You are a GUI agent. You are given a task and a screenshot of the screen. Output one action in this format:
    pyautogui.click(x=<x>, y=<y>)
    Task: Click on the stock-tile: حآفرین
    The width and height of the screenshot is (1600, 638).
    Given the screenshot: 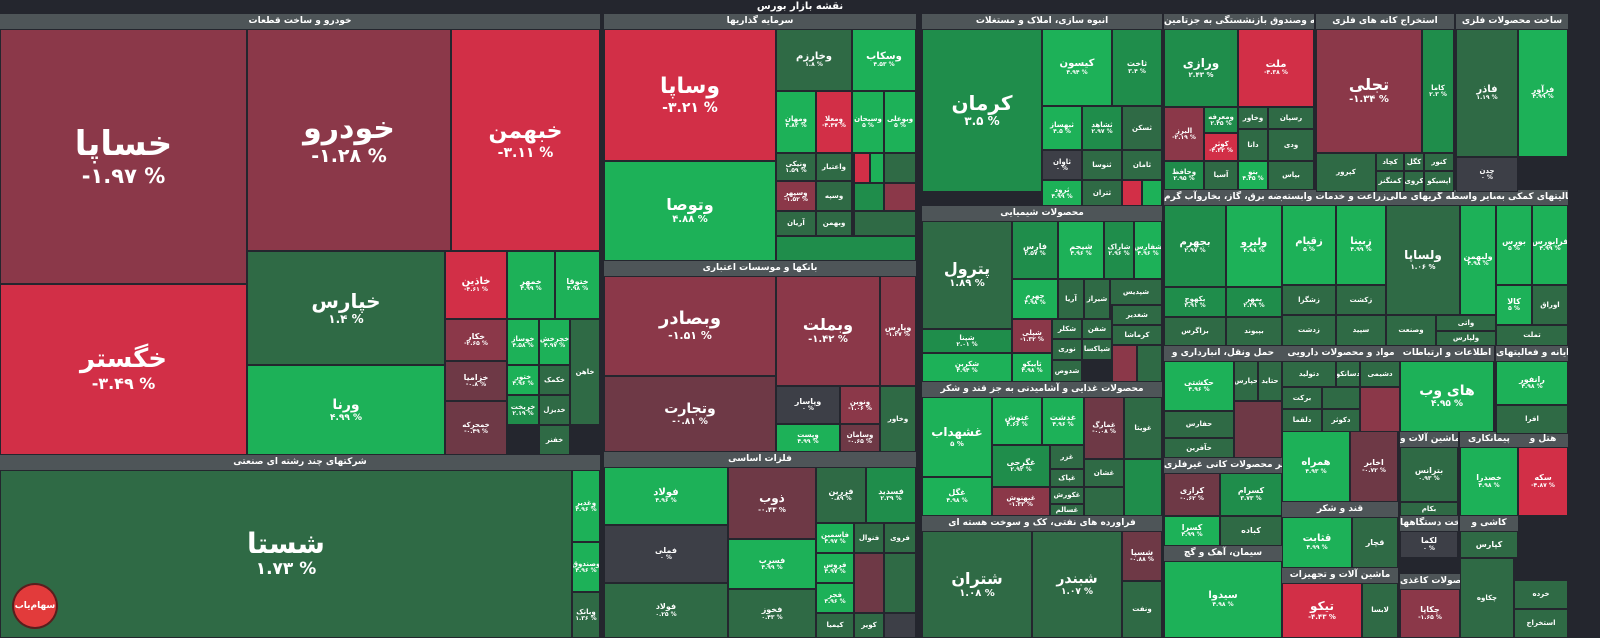 What is the action you would take?
    pyautogui.click(x=1199, y=448)
    